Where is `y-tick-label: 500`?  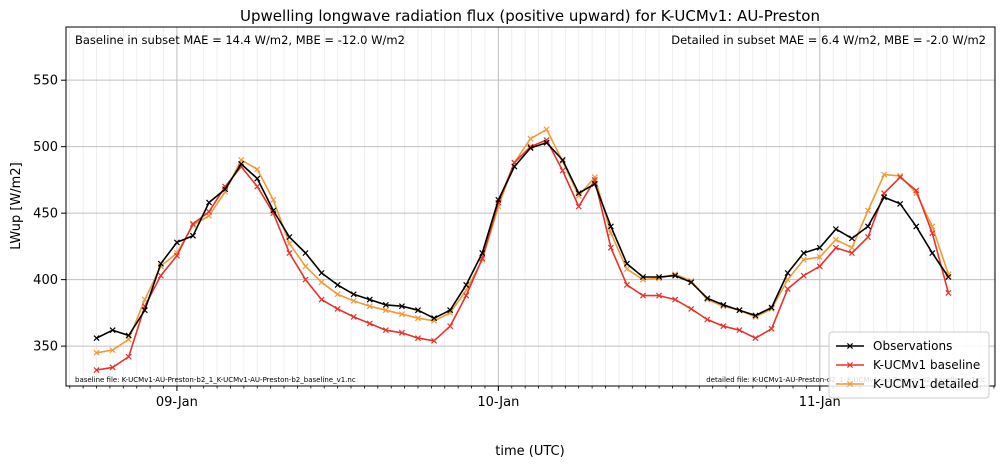
y-tick-label: 500 is located at coordinates (45, 147).